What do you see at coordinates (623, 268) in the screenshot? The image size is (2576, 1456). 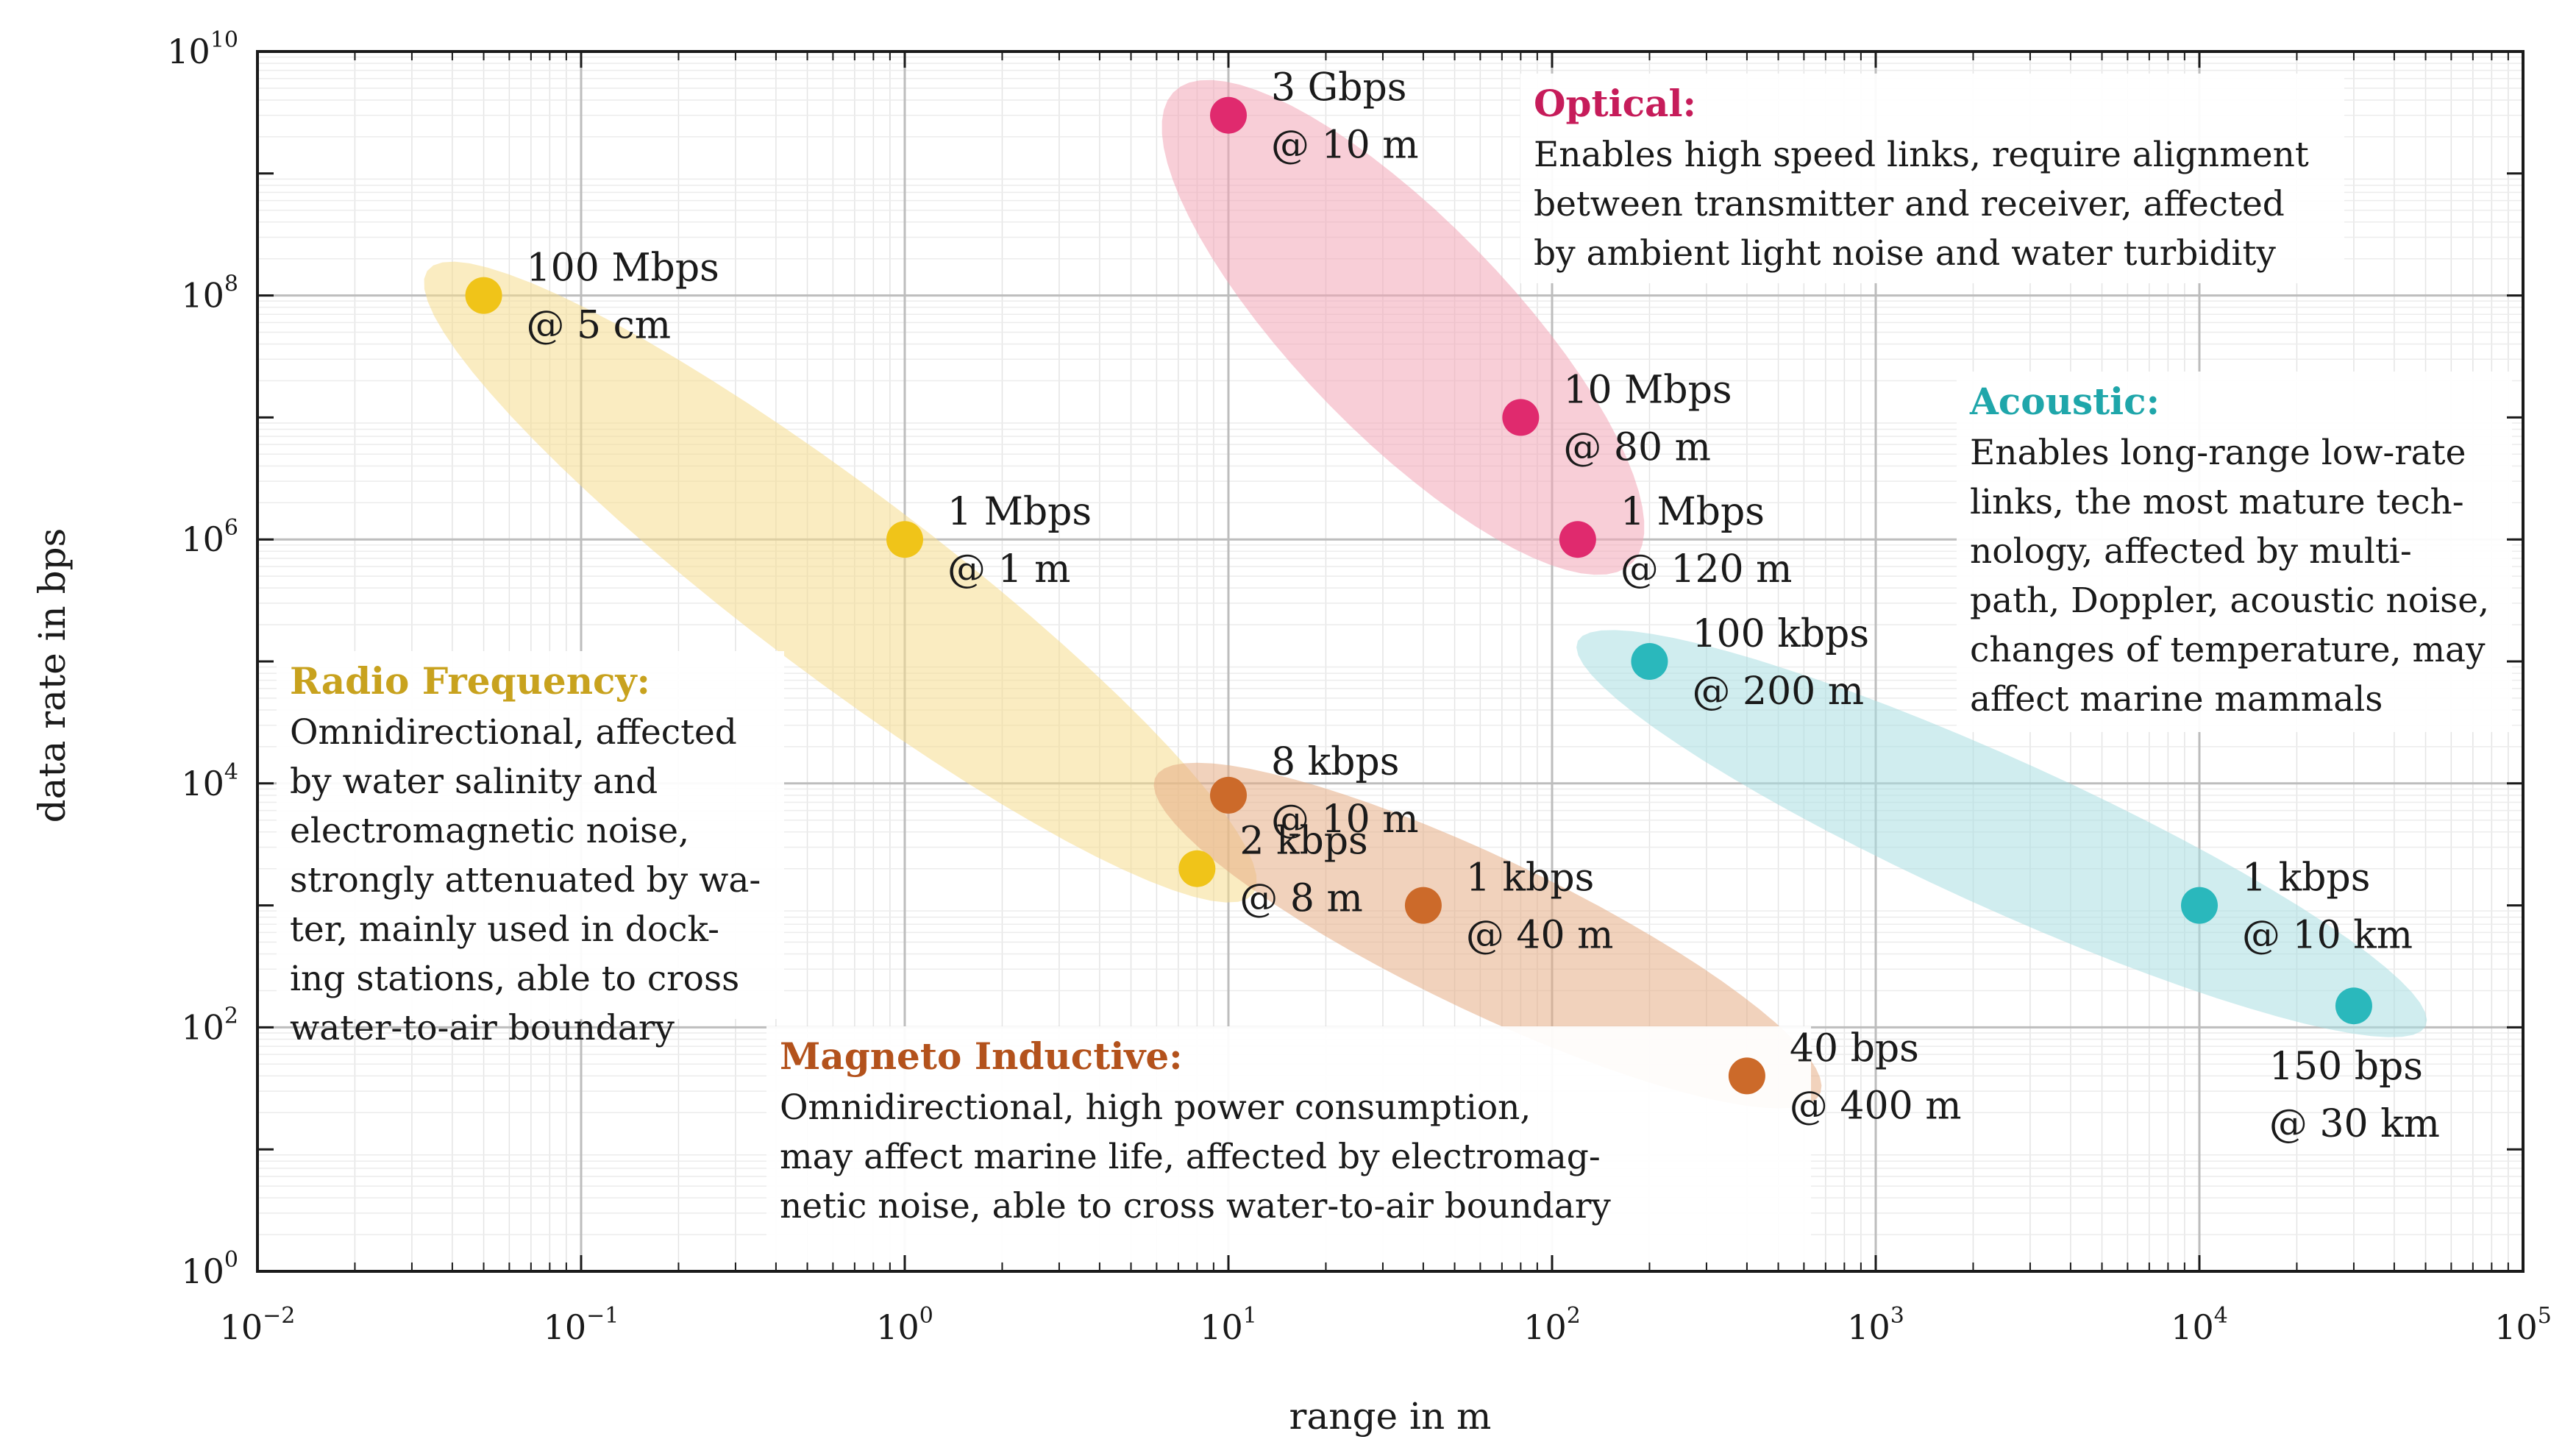 I see `data-point-label: 100 Mbps` at bounding box center [623, 268].